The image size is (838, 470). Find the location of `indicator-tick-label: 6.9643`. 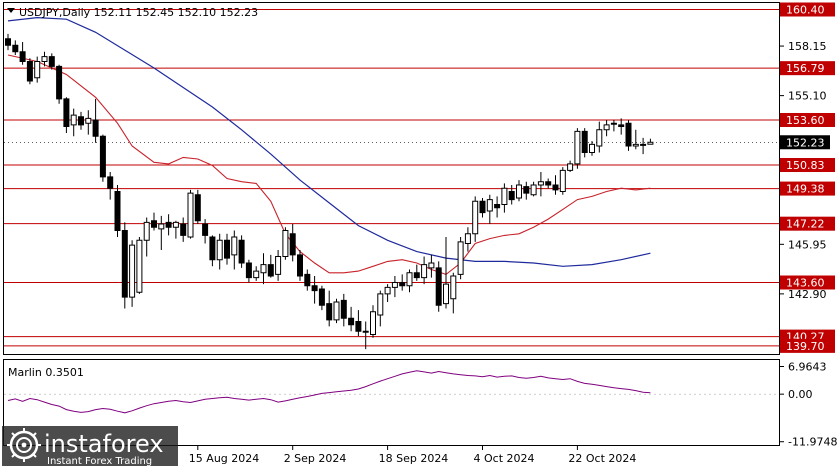

indicator-tick-label: 6.9643 is located at coordinates (807, 366).